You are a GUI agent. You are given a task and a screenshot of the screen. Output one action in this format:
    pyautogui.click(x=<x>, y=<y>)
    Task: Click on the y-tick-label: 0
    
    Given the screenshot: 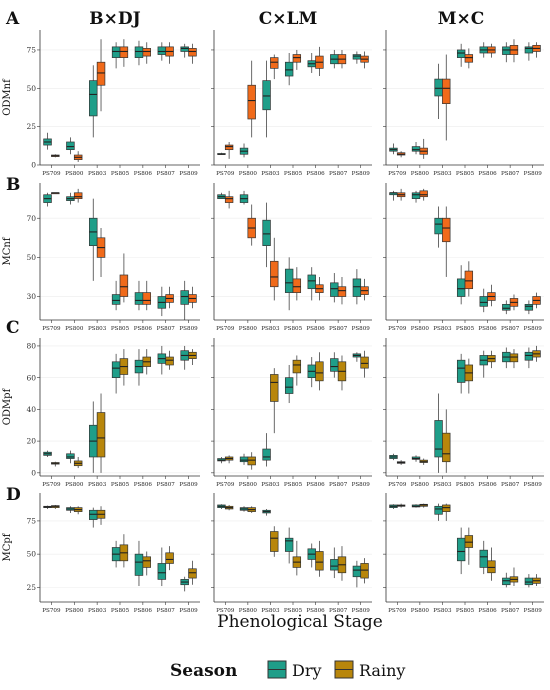 What is the action you would take?
    pyautogui.click(x=33, y=472)
    